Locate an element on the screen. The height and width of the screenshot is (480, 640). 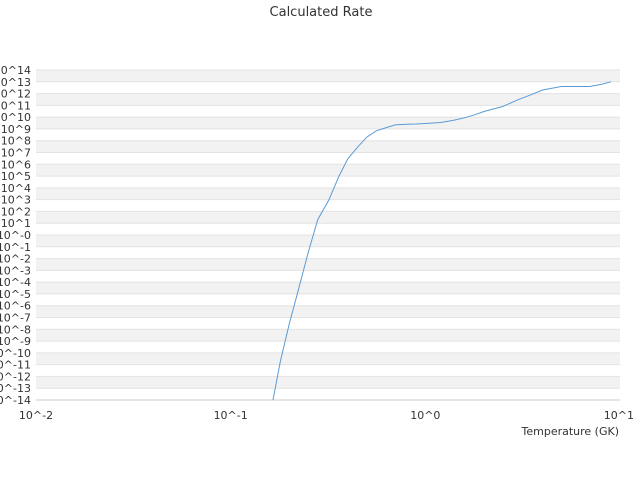
y-tick-label: 10^-4 is located at coordinates (15, 282).